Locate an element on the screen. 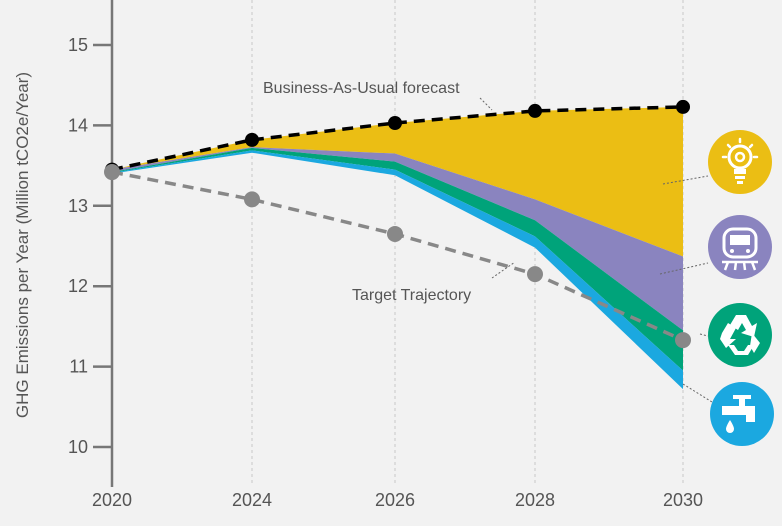 The height and width of the screenshot is (526, 782). y-tick-label-14: 14 is located at coordinates (78, 125).